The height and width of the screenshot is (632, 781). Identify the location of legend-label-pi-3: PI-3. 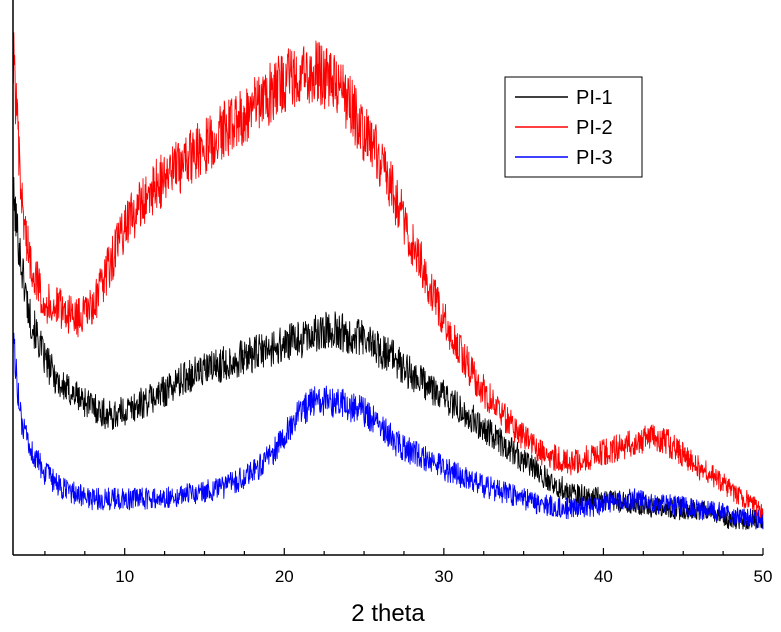
(594, 158).